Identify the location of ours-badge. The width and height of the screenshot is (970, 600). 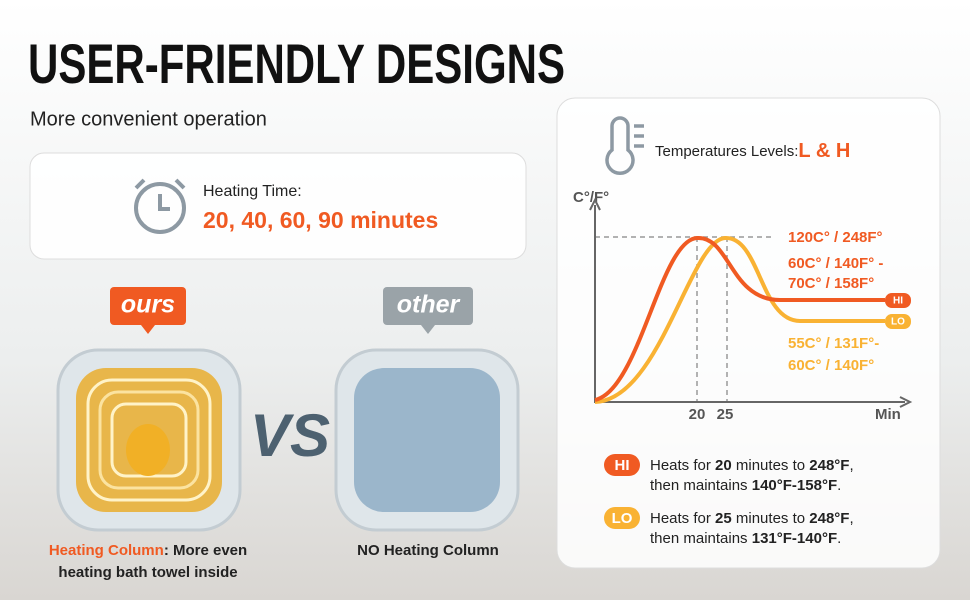
(148, 306).